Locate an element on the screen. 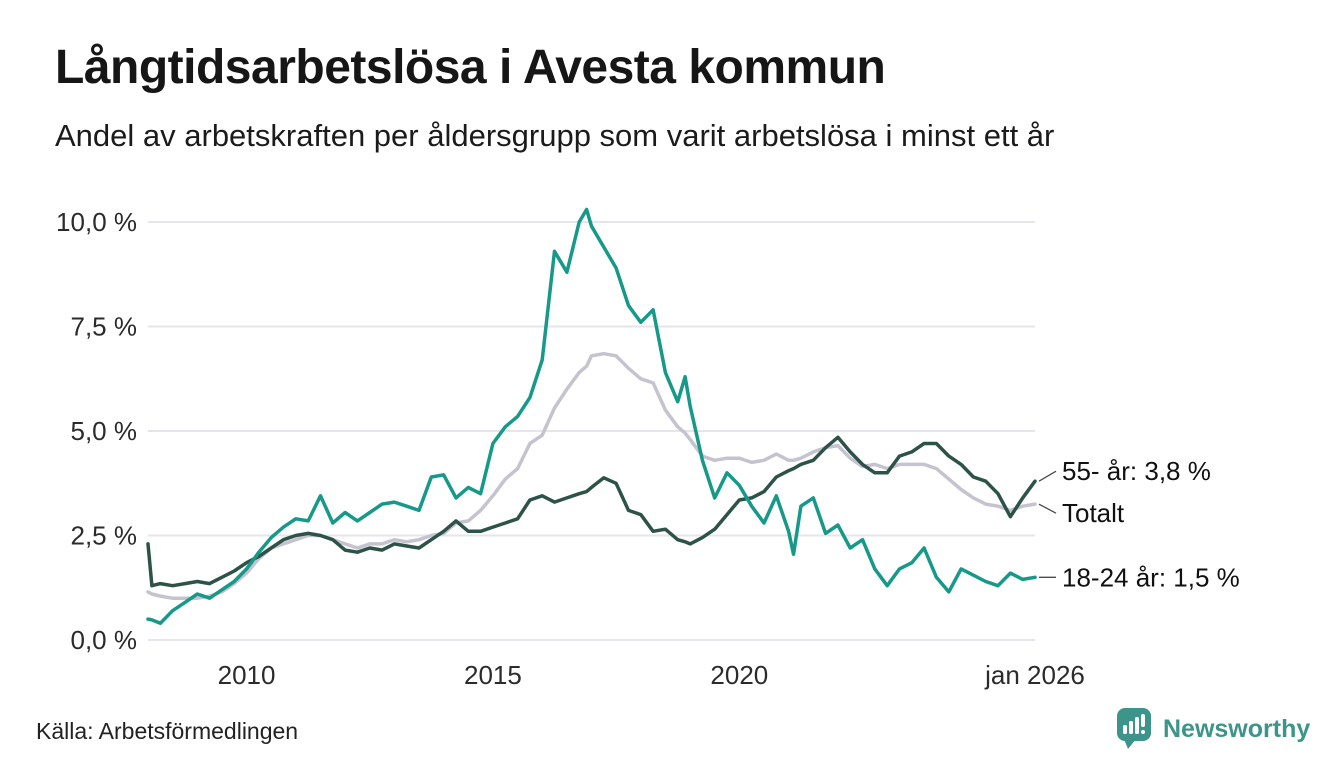 The width and height of the screenshot is (1340, 780). series-end-label: 55- år: 3,8 % is located at coordinates (1136, 471).